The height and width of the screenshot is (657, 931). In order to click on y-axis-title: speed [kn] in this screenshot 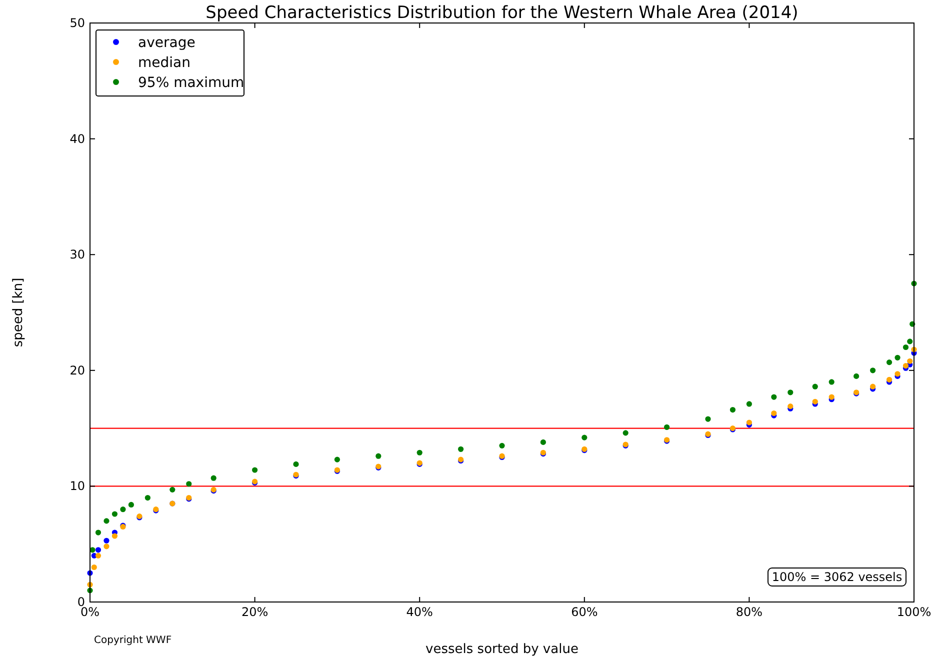, I will do `click(18, 313)`.